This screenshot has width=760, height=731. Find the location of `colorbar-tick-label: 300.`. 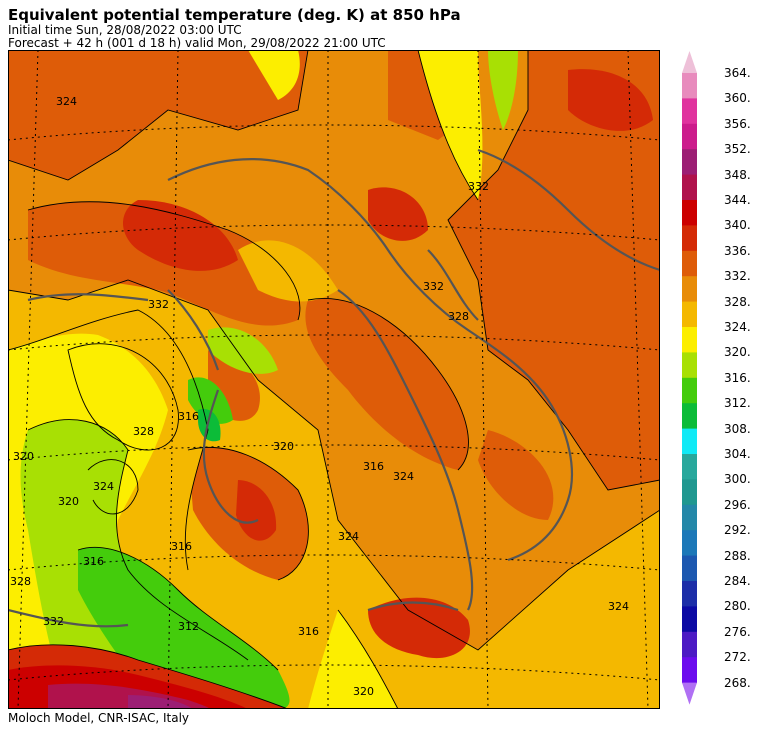

colorbar-tick-label: 300. is located at coordinates (737, 479).